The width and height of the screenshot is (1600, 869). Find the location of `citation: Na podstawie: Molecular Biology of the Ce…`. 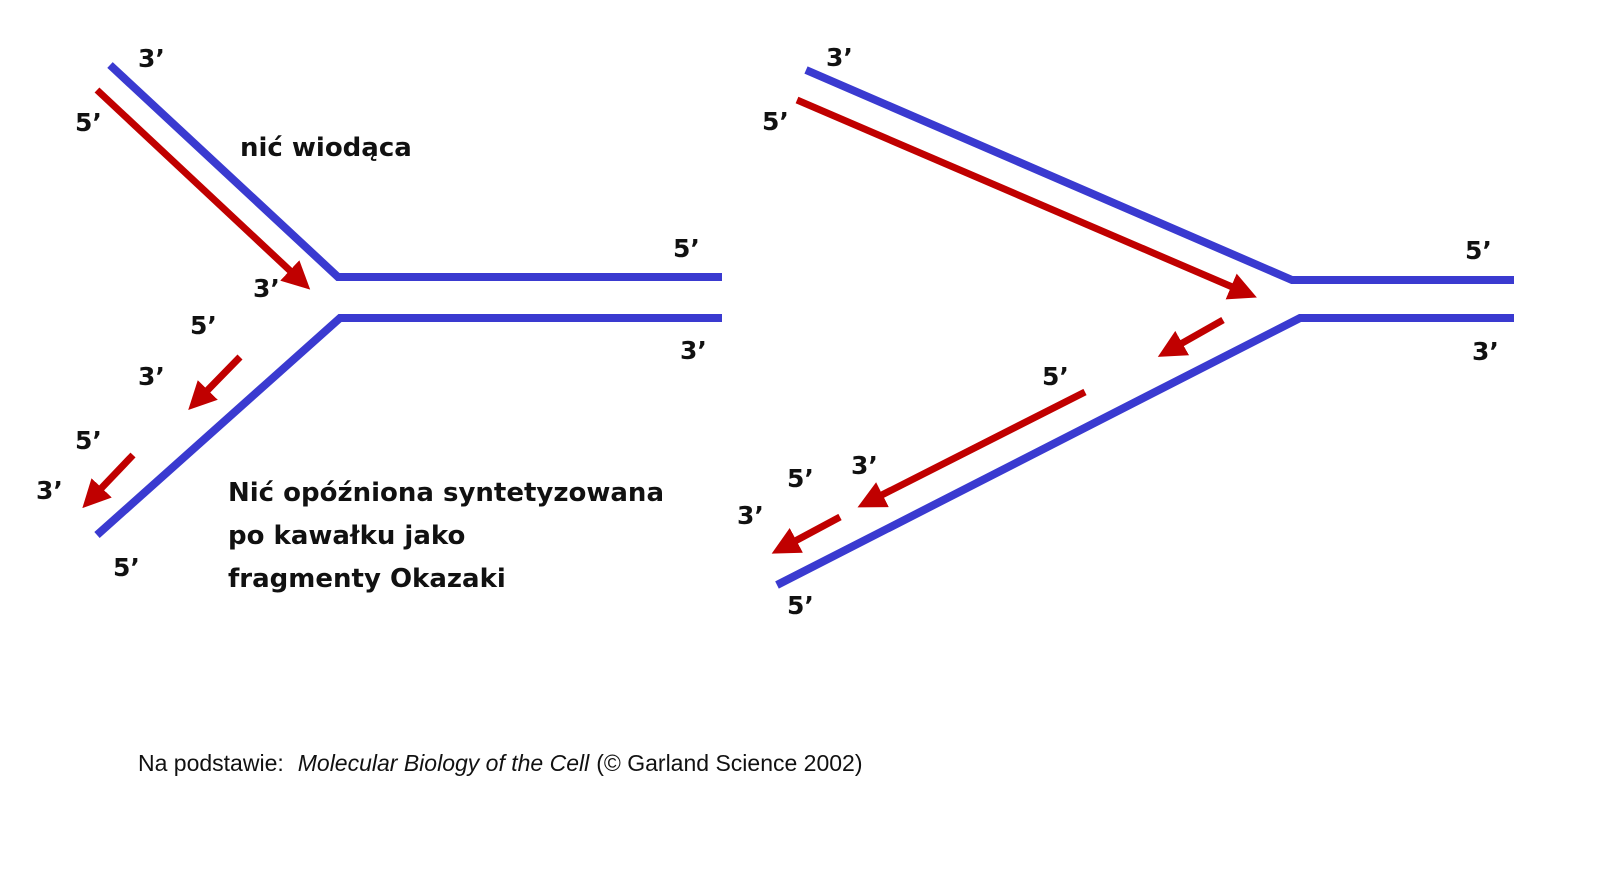

citation: Na podstawie: Molecular Biology of the Ce… is located at coordinates (500, 763).